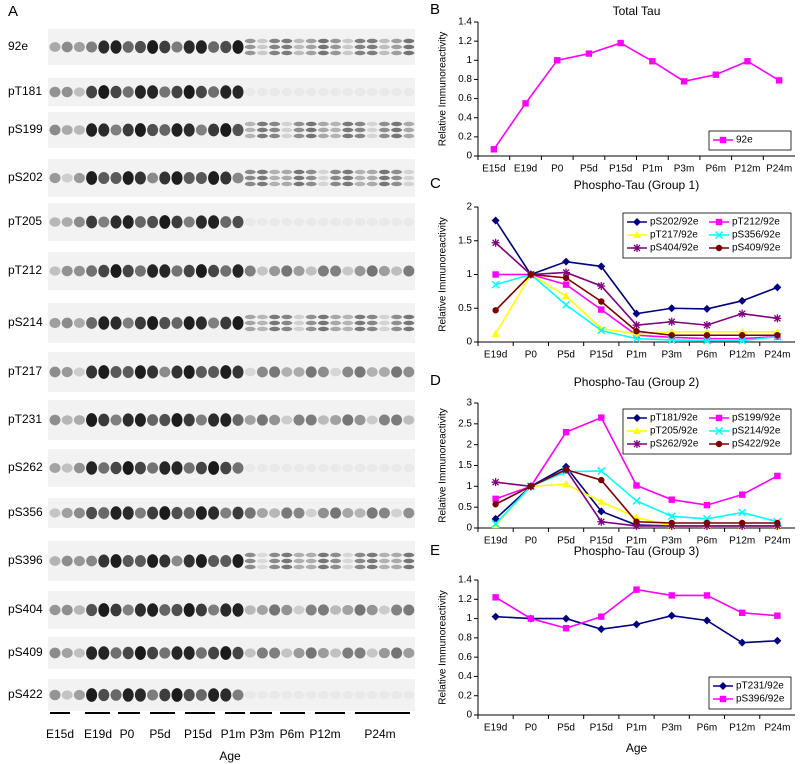  I want to click on blot-x-label: Age, so click(230, 756).